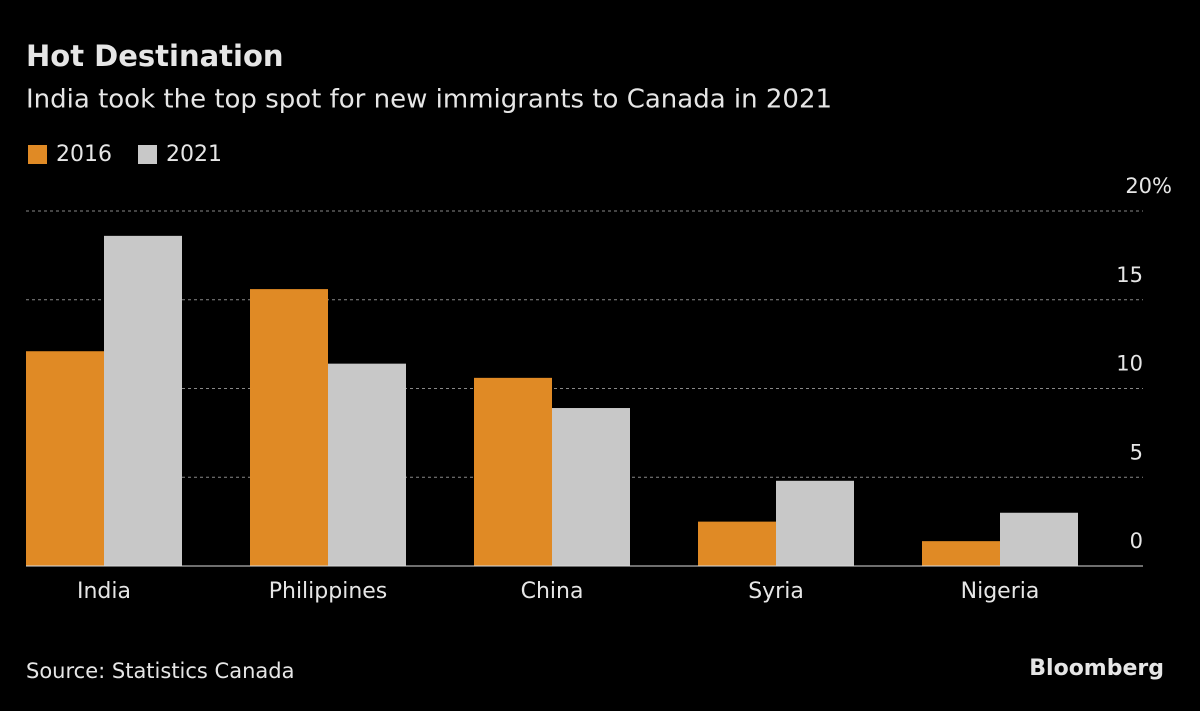 This screenshot has height=711, width=1200. I want to click on x-tick-label: Nigeria, so click(1000, 591).